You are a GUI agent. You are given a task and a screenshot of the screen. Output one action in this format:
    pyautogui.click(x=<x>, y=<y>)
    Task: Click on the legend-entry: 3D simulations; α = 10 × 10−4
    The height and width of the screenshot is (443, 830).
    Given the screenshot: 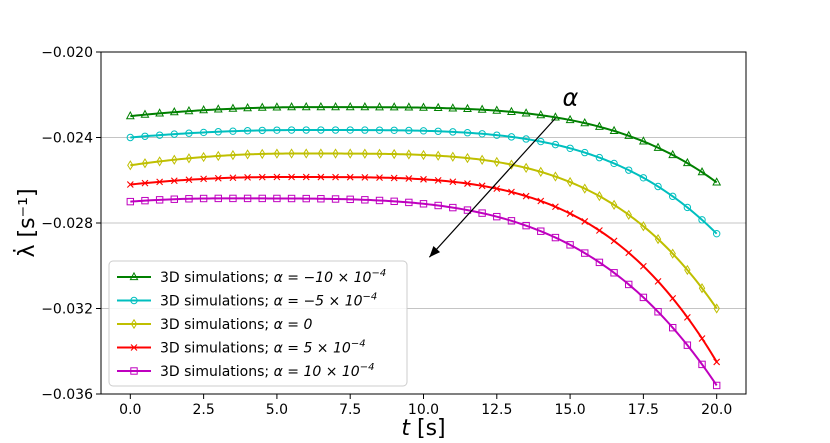 What is the action you would take?
    pyautogui.click(x=245, y=371)
    